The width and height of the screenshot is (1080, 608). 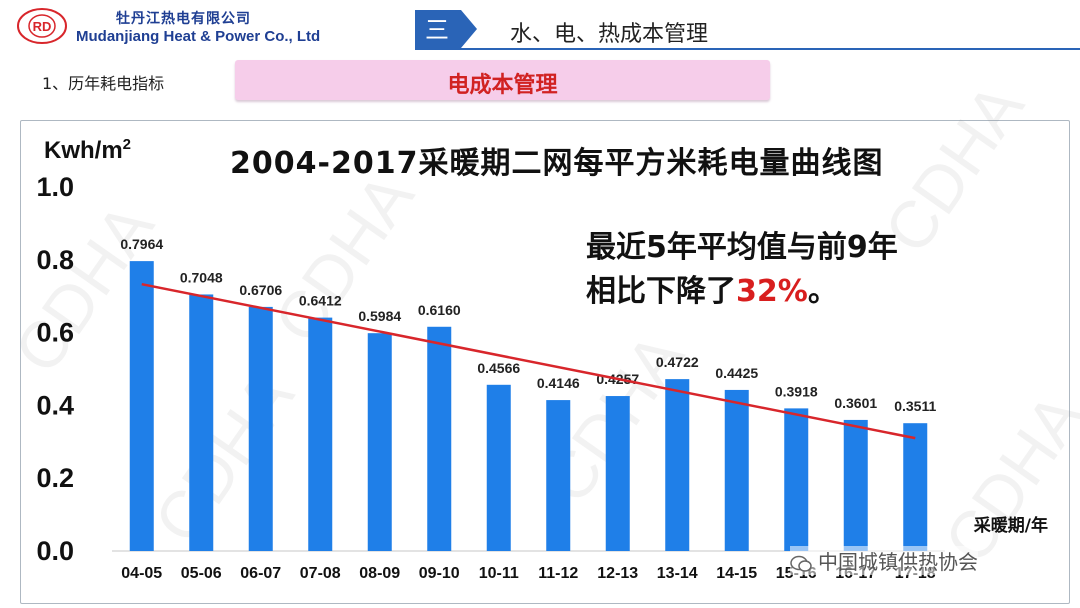 I want to click on wechat-watermark: 中国城镇供热协会, so click(x=884, y=560).